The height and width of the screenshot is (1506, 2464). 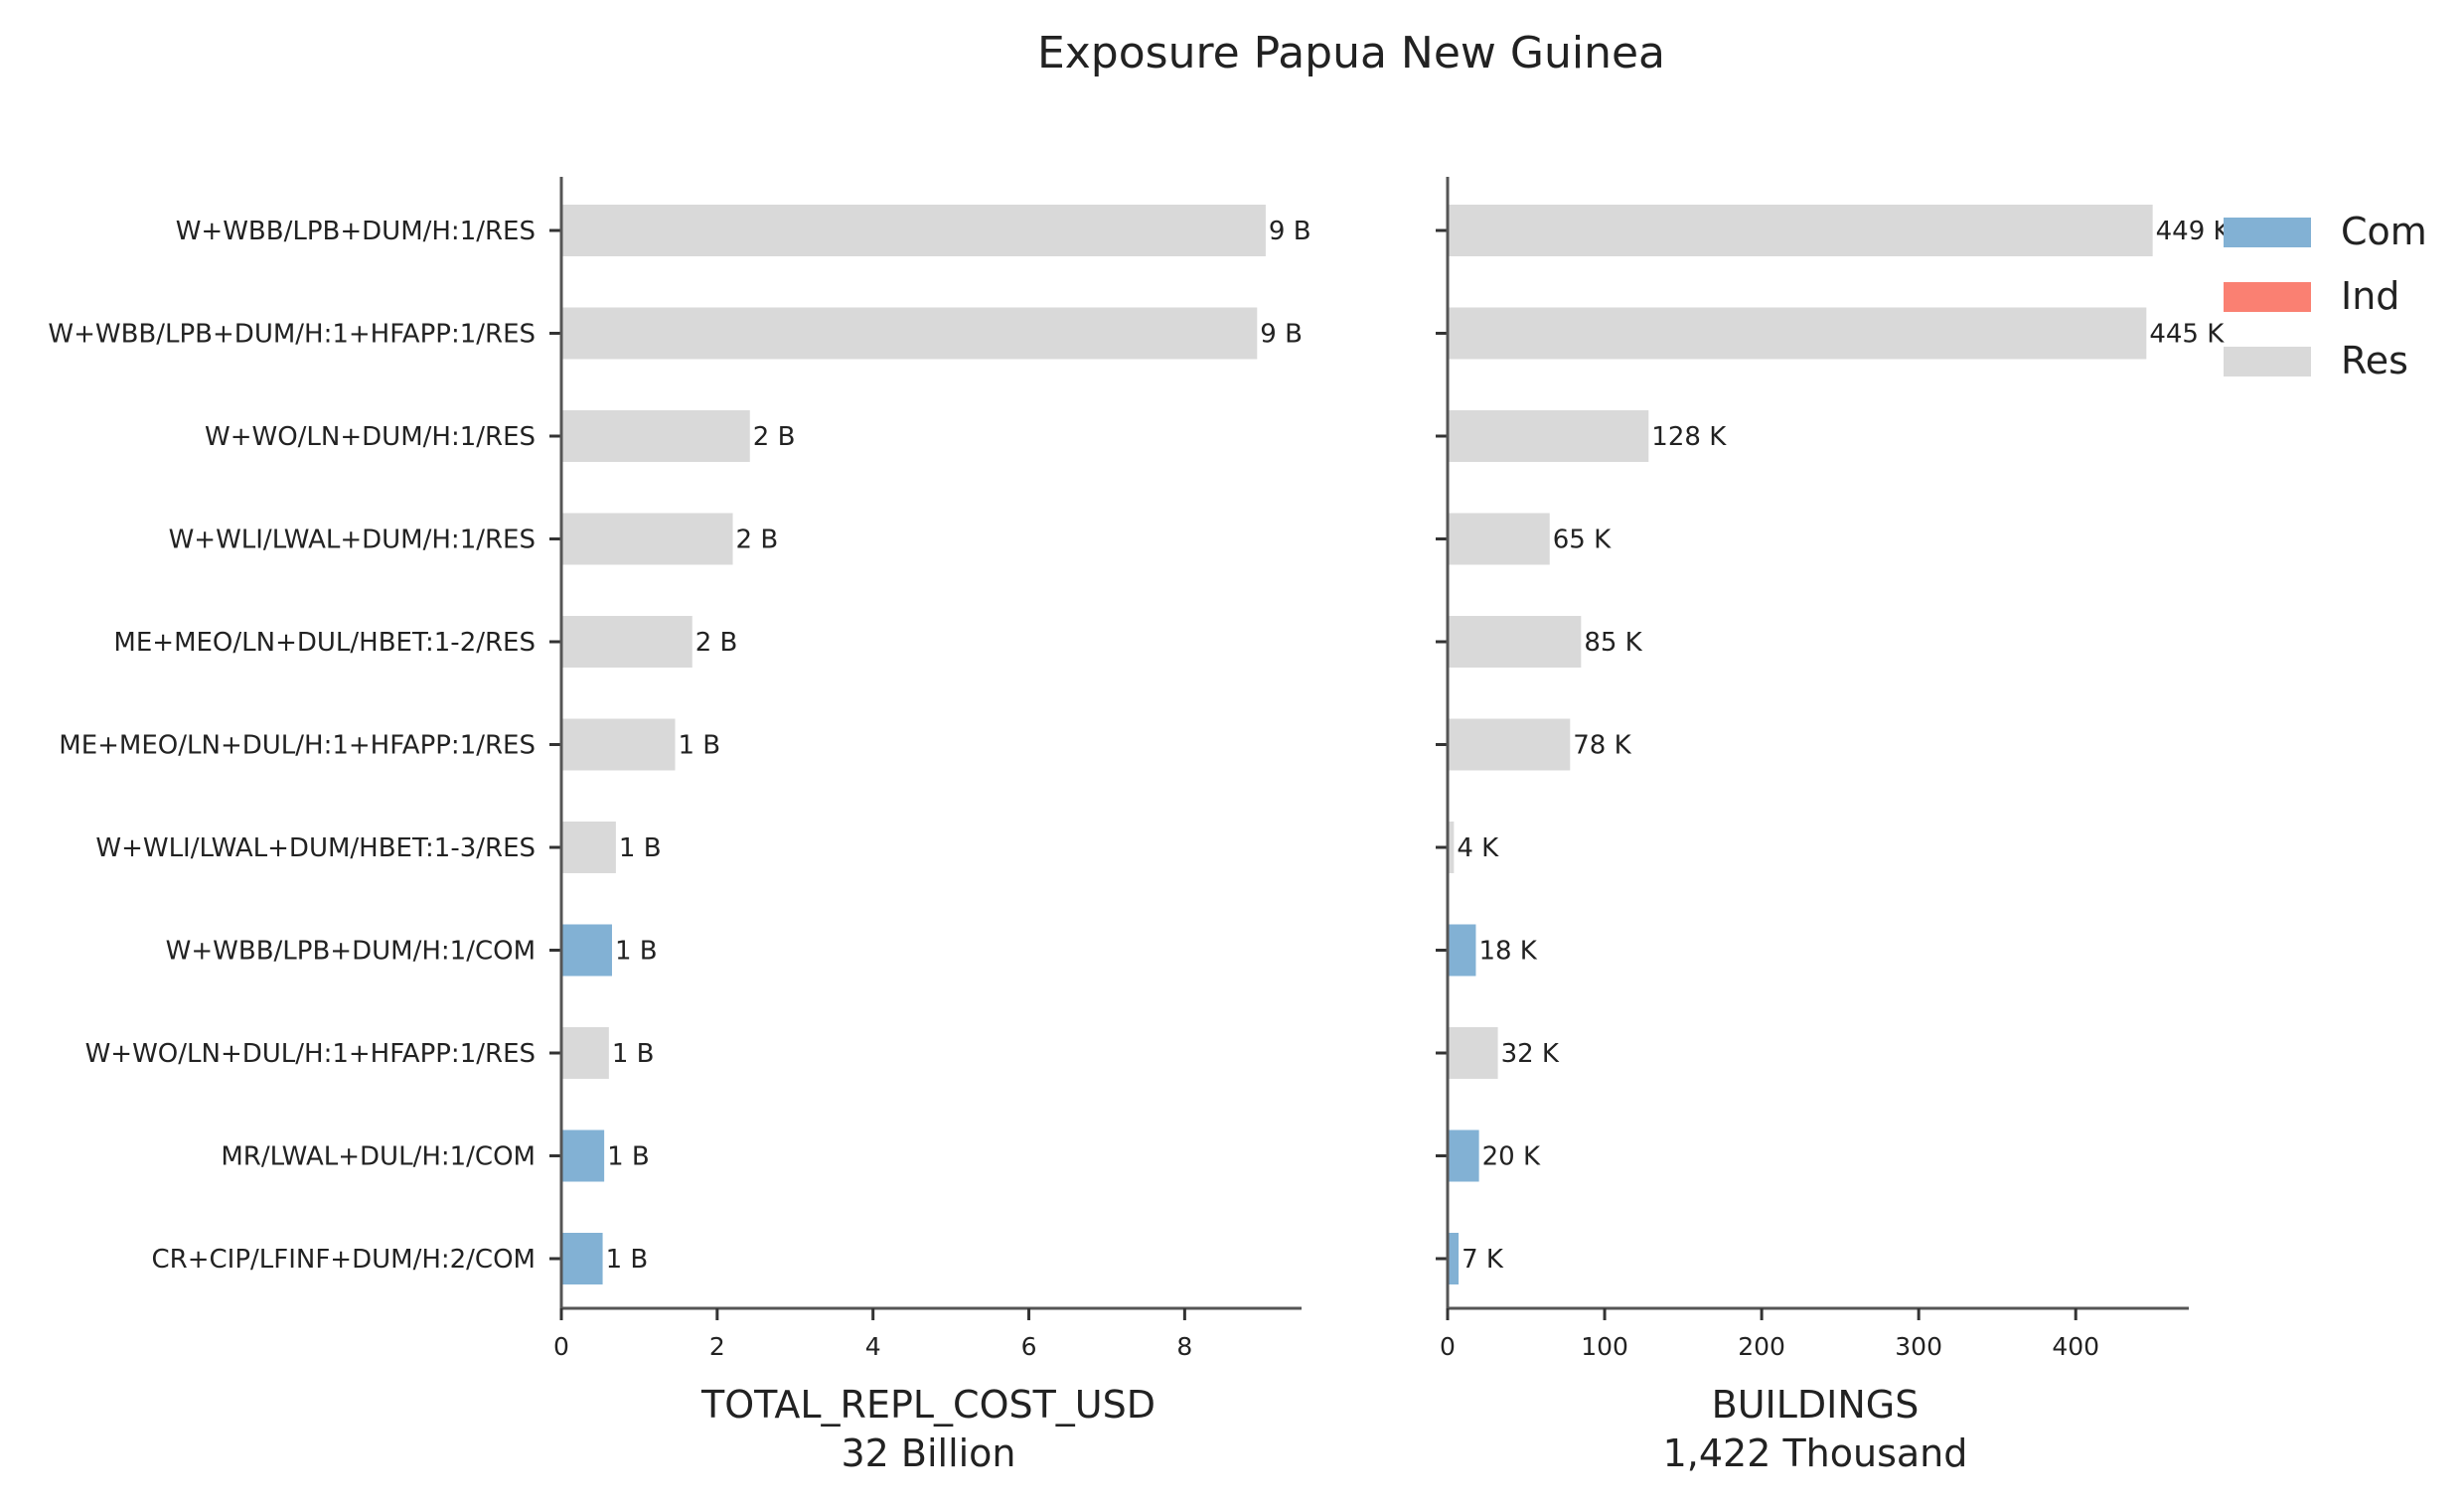 I want to click on x-tick-label: 6, so click(x=1029, y=1346).